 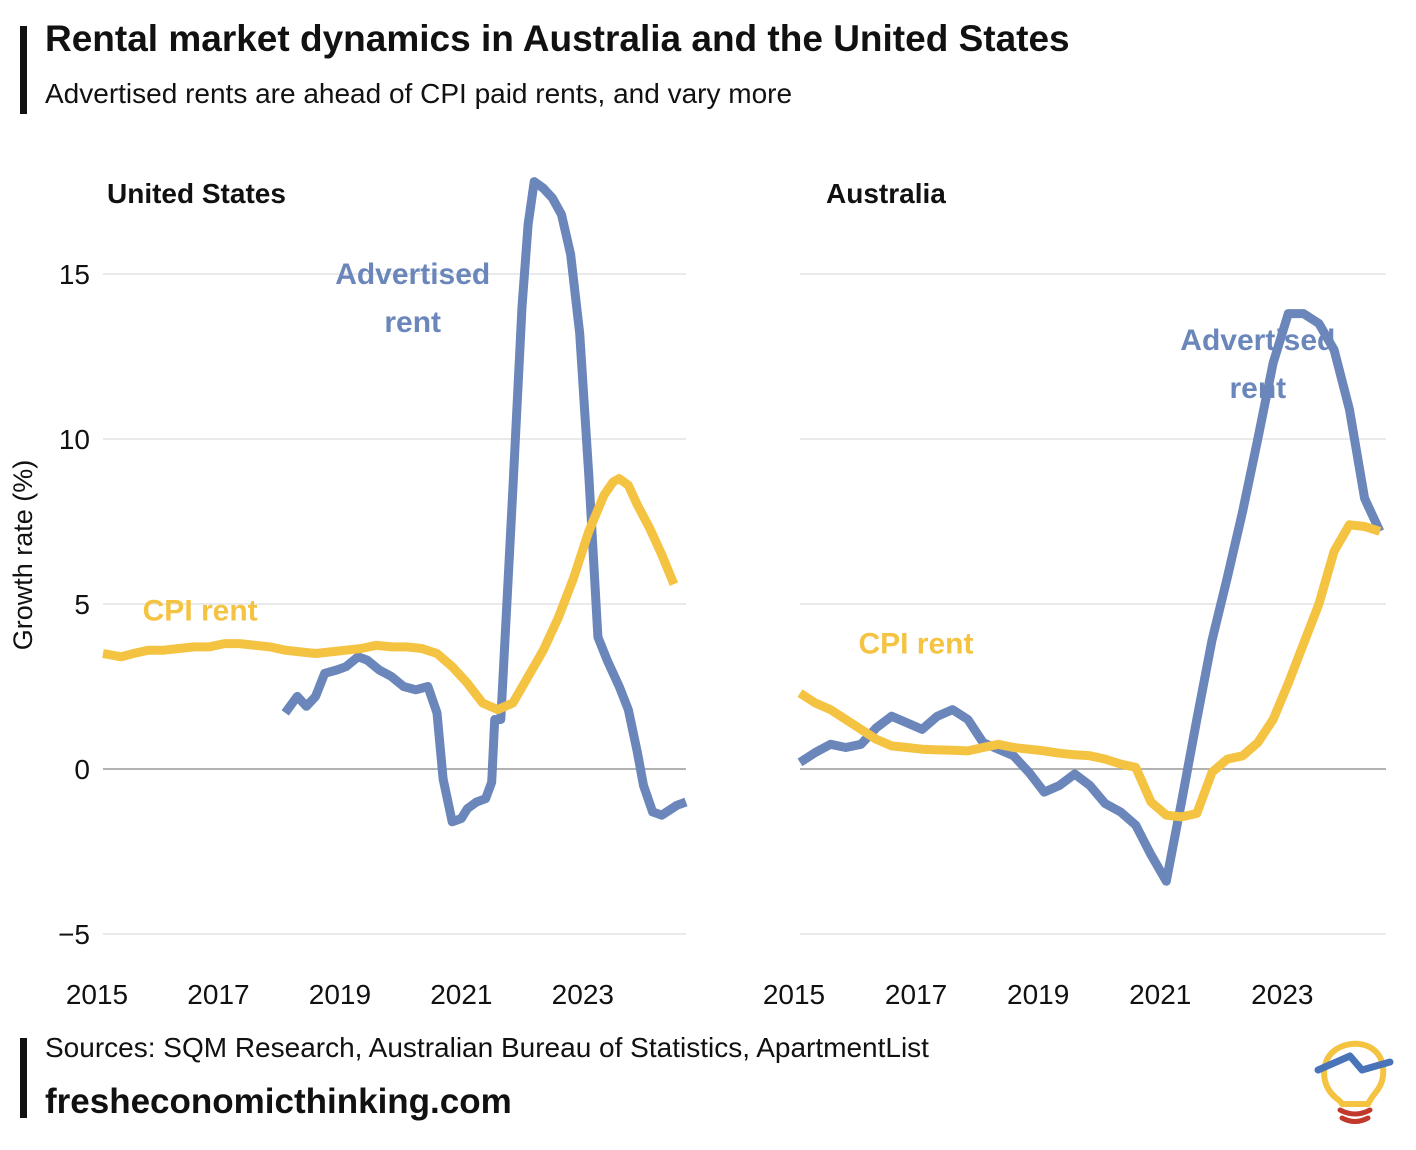 What do you see at coordinates (1257, 340) in the screenshot?
I see `australia-advertised-label: Advertised` at bounding box center [1257, 340].